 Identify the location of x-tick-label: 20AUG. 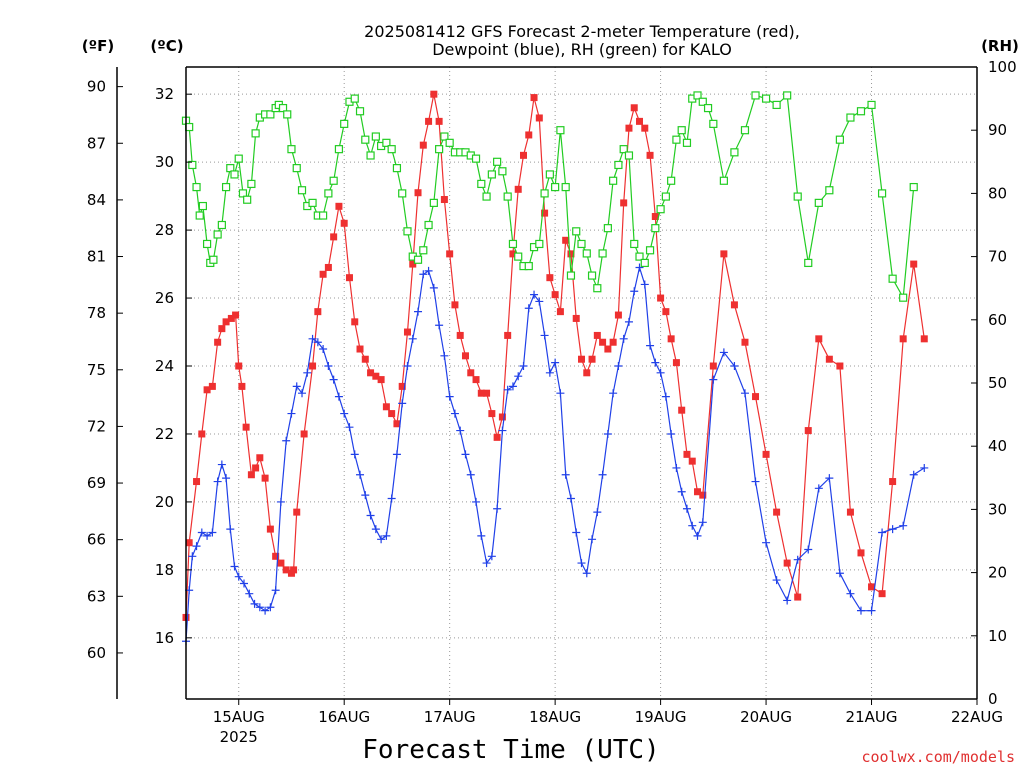
(766, 717).